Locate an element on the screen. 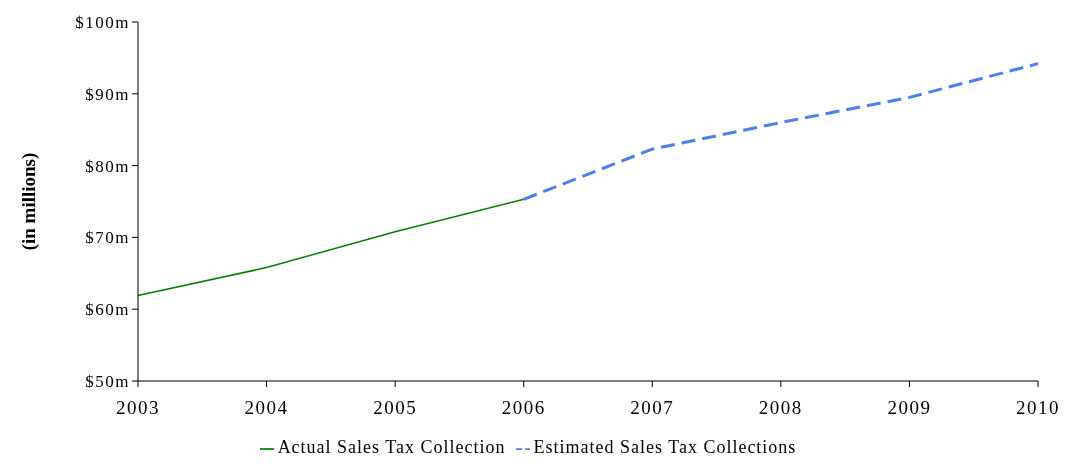 This screenshot has height=473, width=1087. y-tick-label: $70m is located at coordinates (107, 238).